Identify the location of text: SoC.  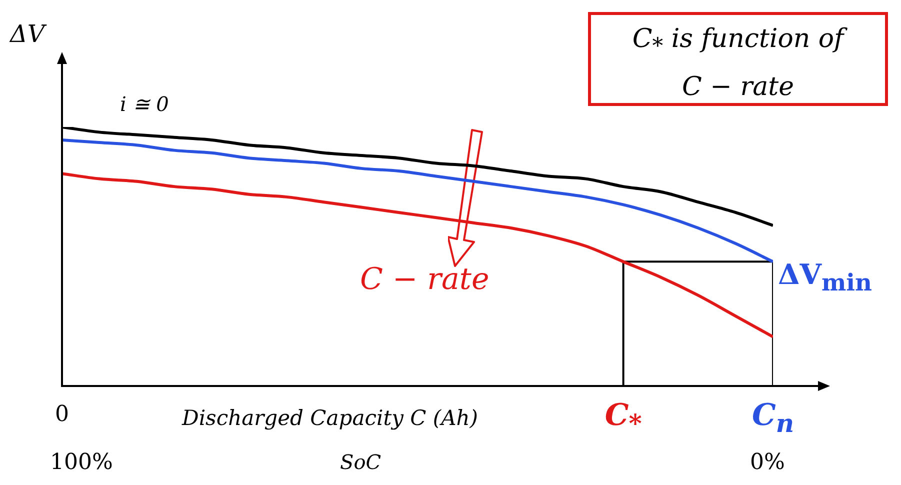
(361, 462).